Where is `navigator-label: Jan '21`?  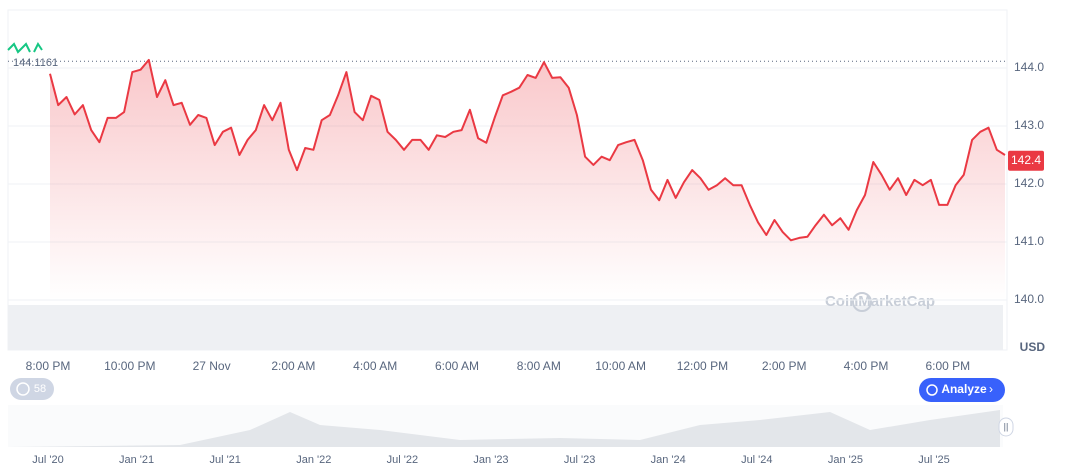 navigator-label: Jan '21 is located at coordinates (136, 460).